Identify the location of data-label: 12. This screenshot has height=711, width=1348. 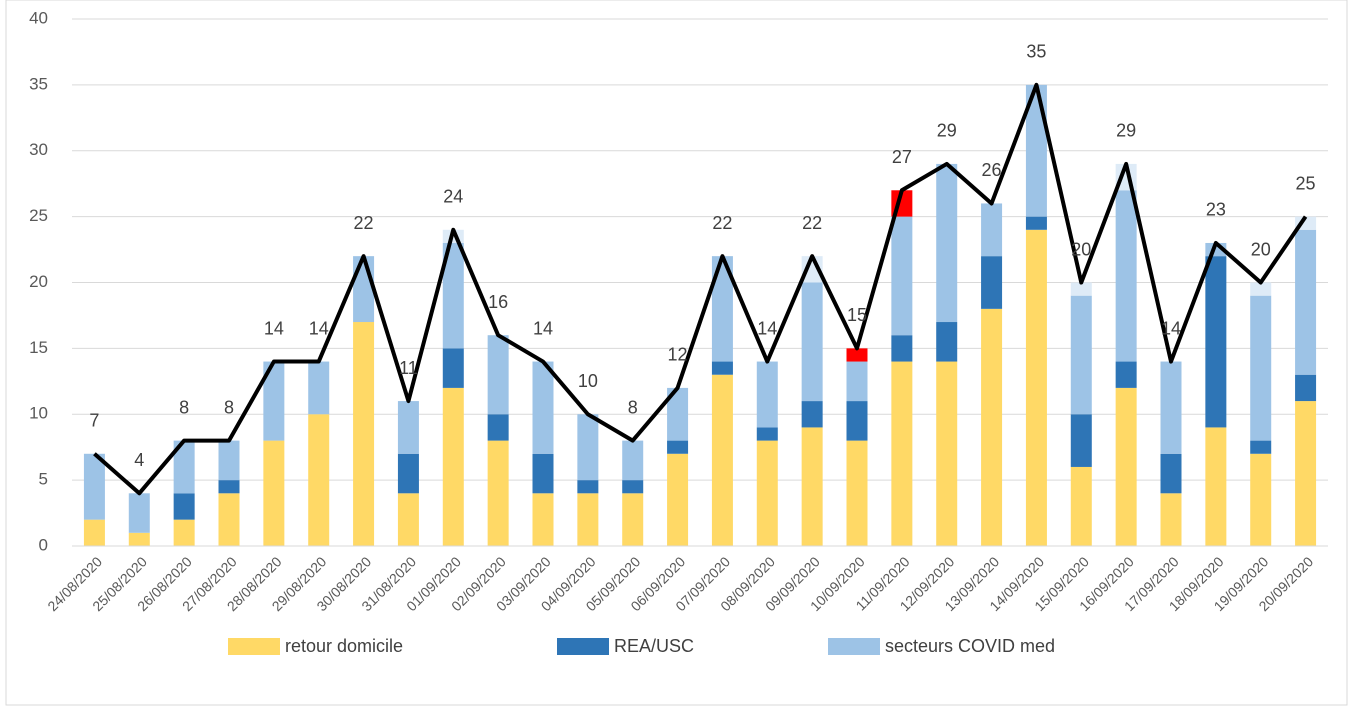
(678, 355).